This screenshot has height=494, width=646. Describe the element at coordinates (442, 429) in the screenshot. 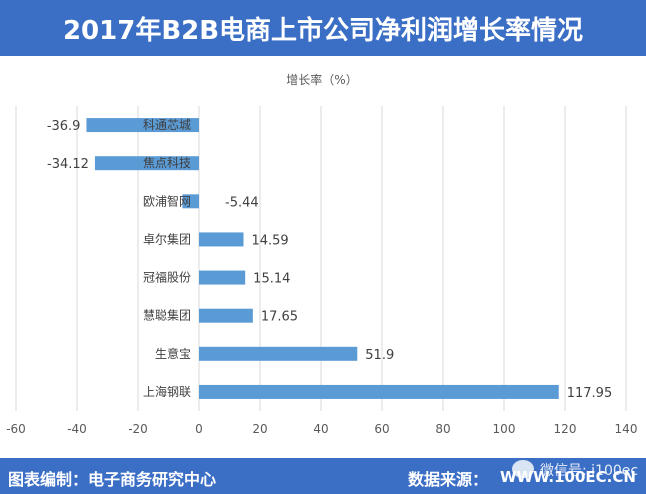

I see `x-tick-label: 80` at that location.